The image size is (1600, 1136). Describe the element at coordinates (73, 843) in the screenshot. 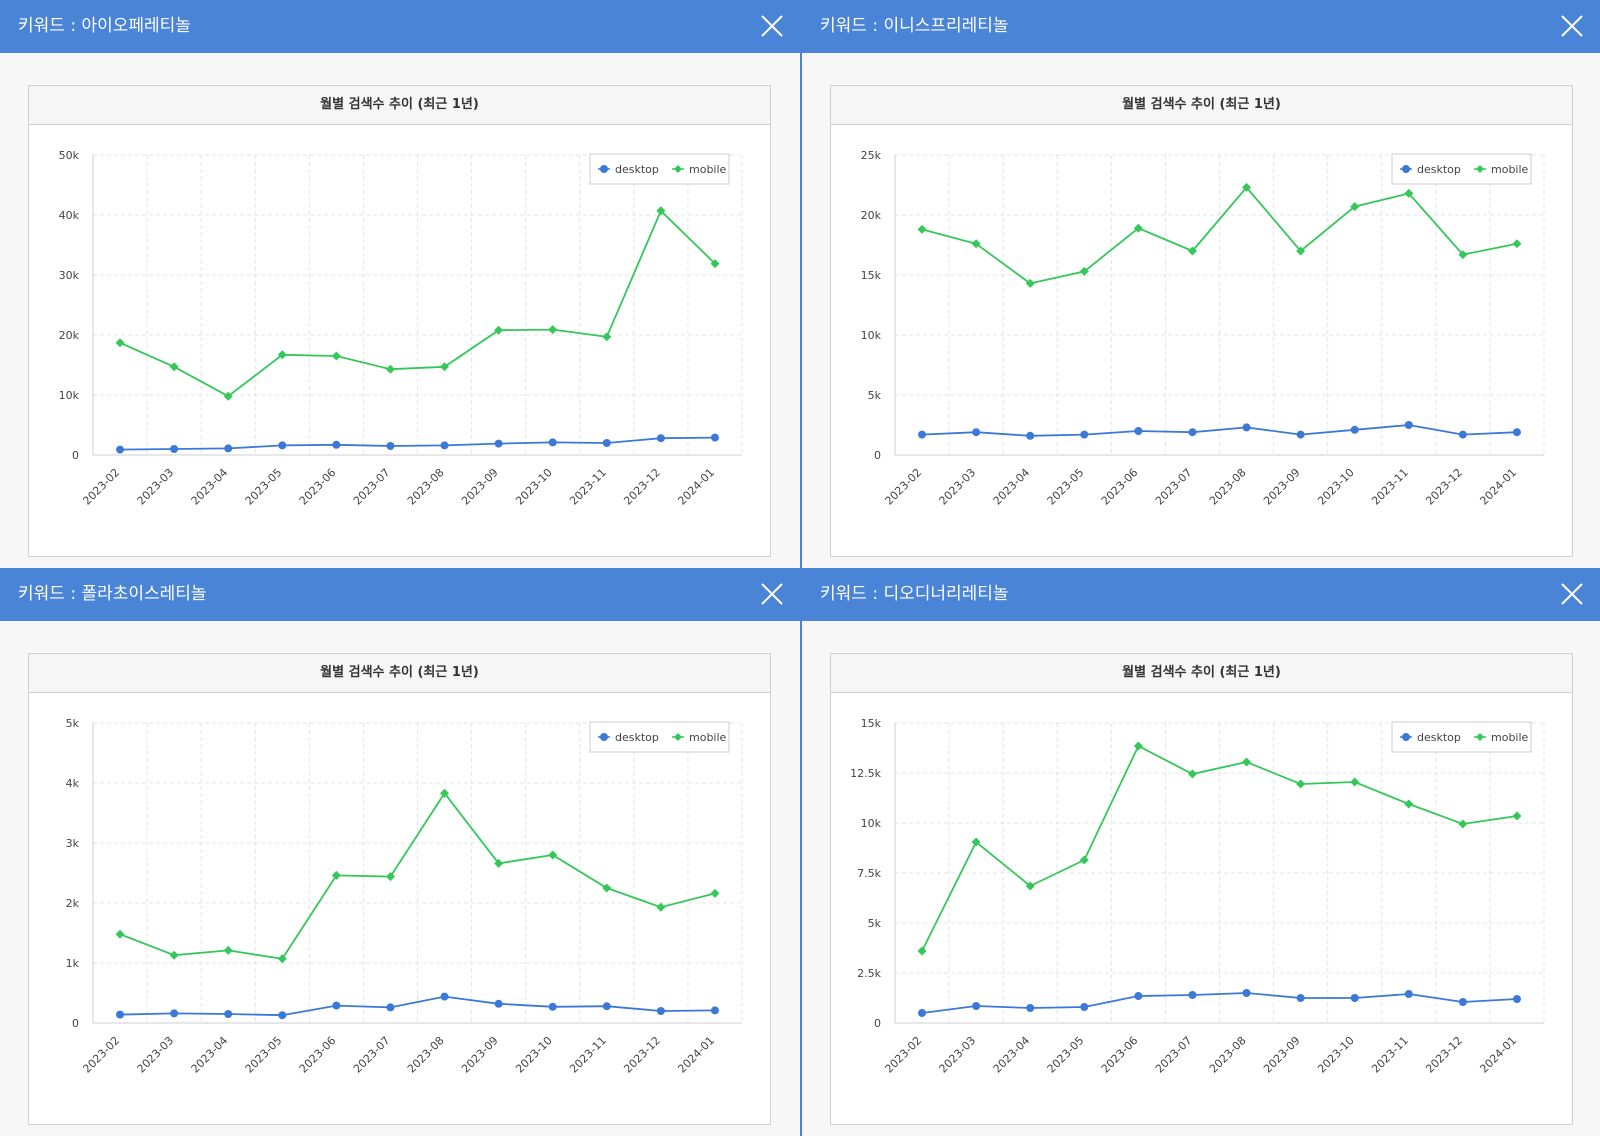

I see `y-tick-label: 3k` at that location.